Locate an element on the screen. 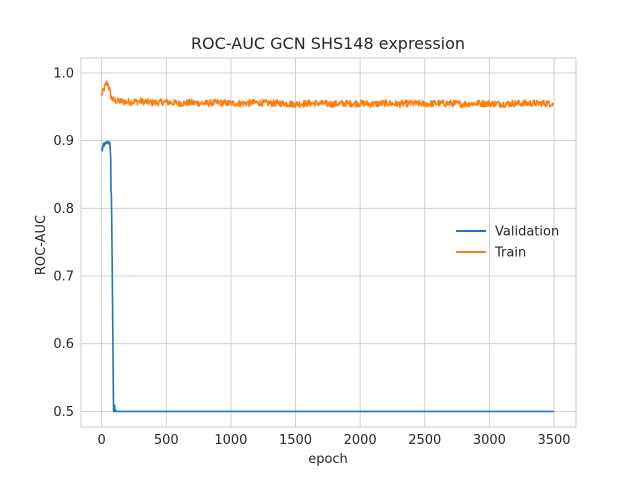 The width and height of the screenshot is (640, 480). y-tick-label: 0.6 is located at coordinates (63, 344).